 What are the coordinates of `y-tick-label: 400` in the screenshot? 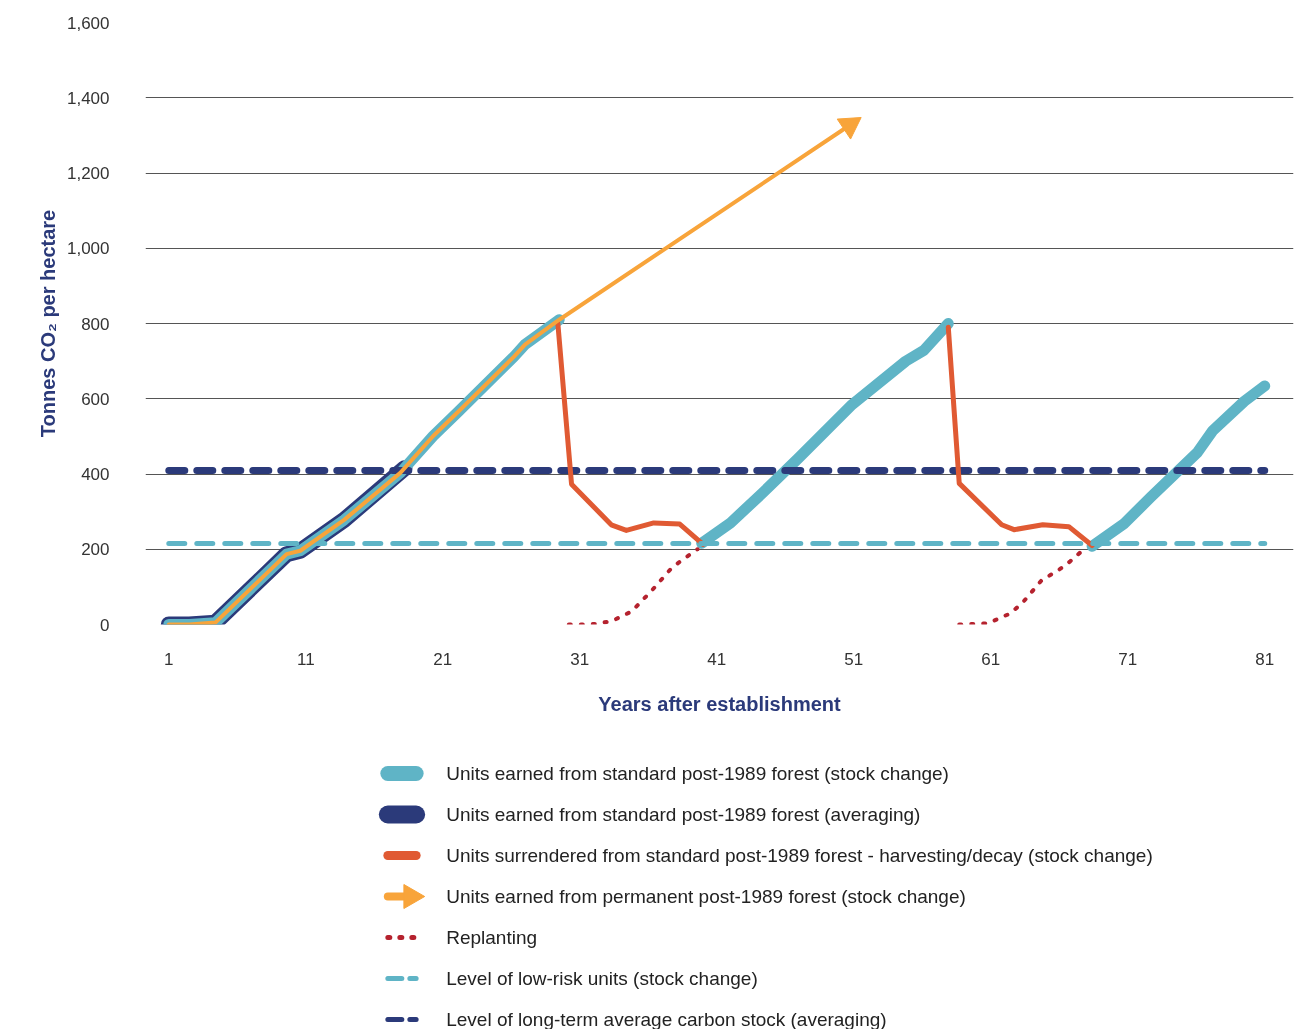 It's located at (95, 474).